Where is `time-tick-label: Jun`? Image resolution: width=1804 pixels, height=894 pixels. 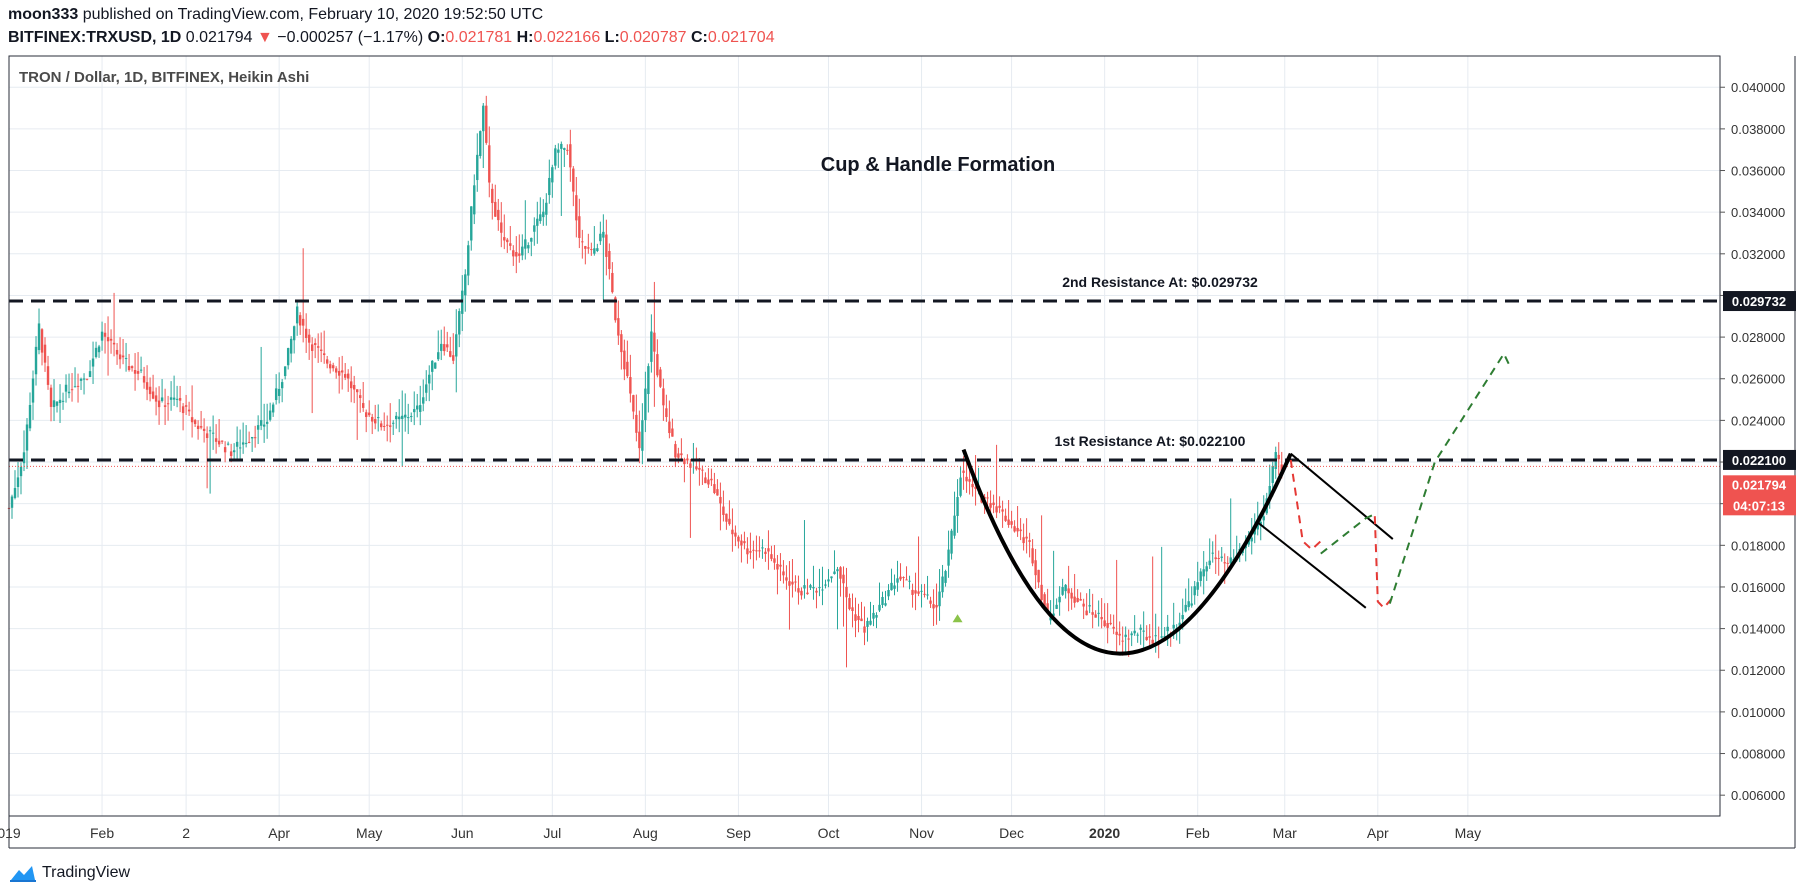
time-tick-label: Jun is located at coordinates (462, 833).